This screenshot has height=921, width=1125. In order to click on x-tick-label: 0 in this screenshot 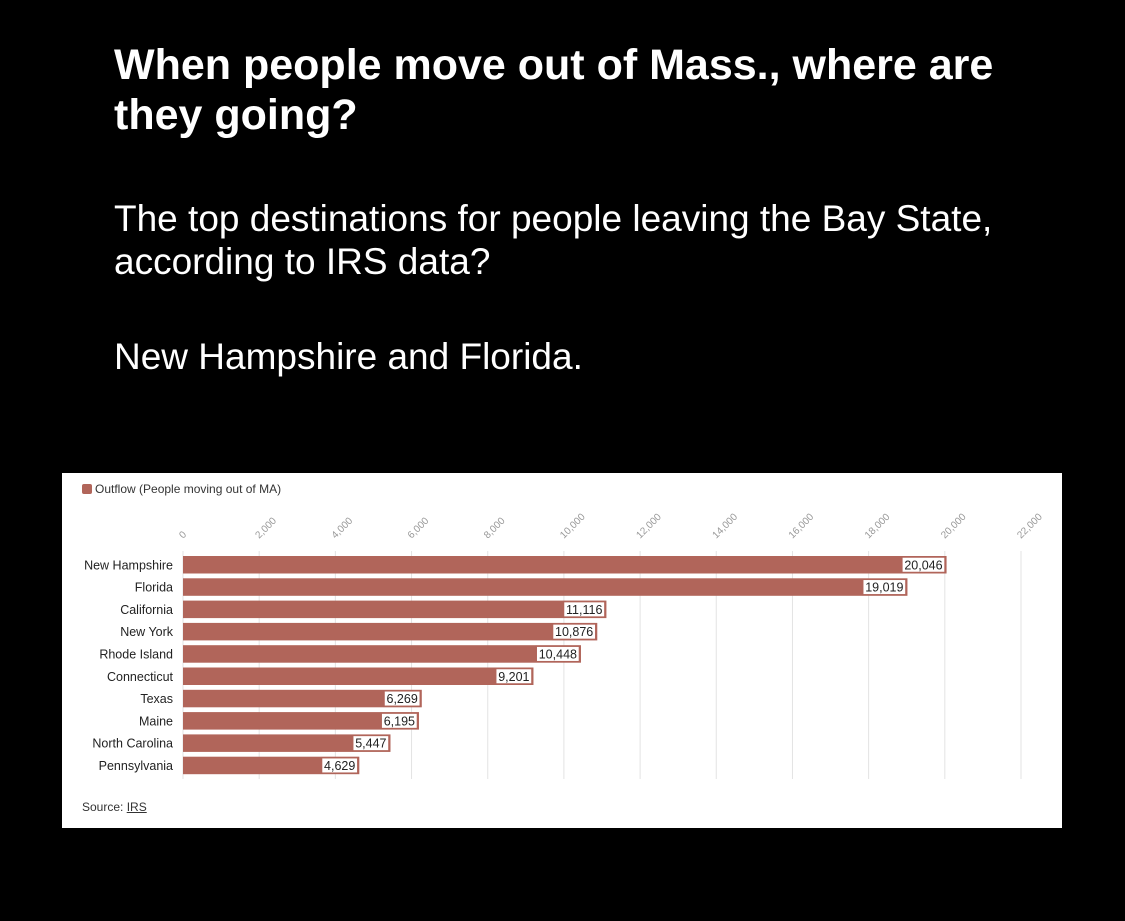, I will do `click(183, 535)`.